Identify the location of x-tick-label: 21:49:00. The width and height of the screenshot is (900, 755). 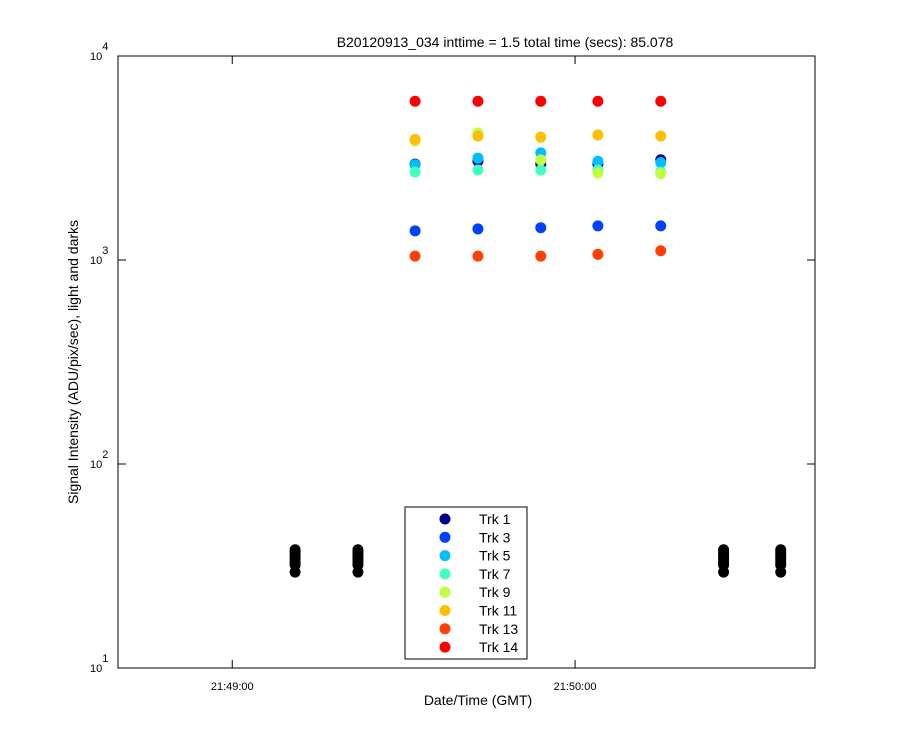
(232, 687).